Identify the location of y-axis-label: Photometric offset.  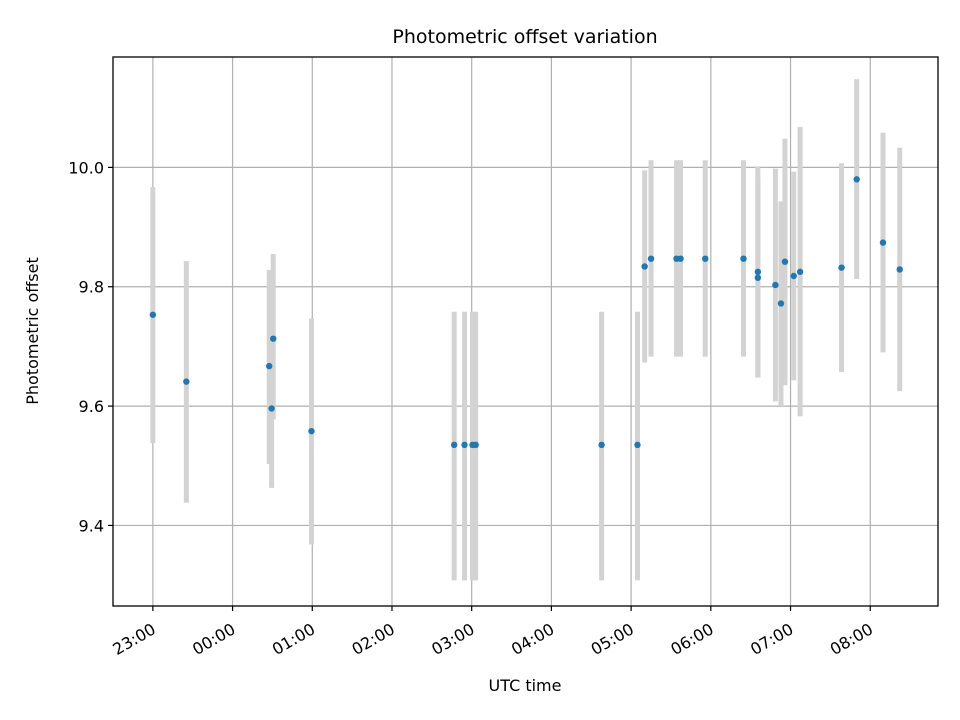
(32, 331).